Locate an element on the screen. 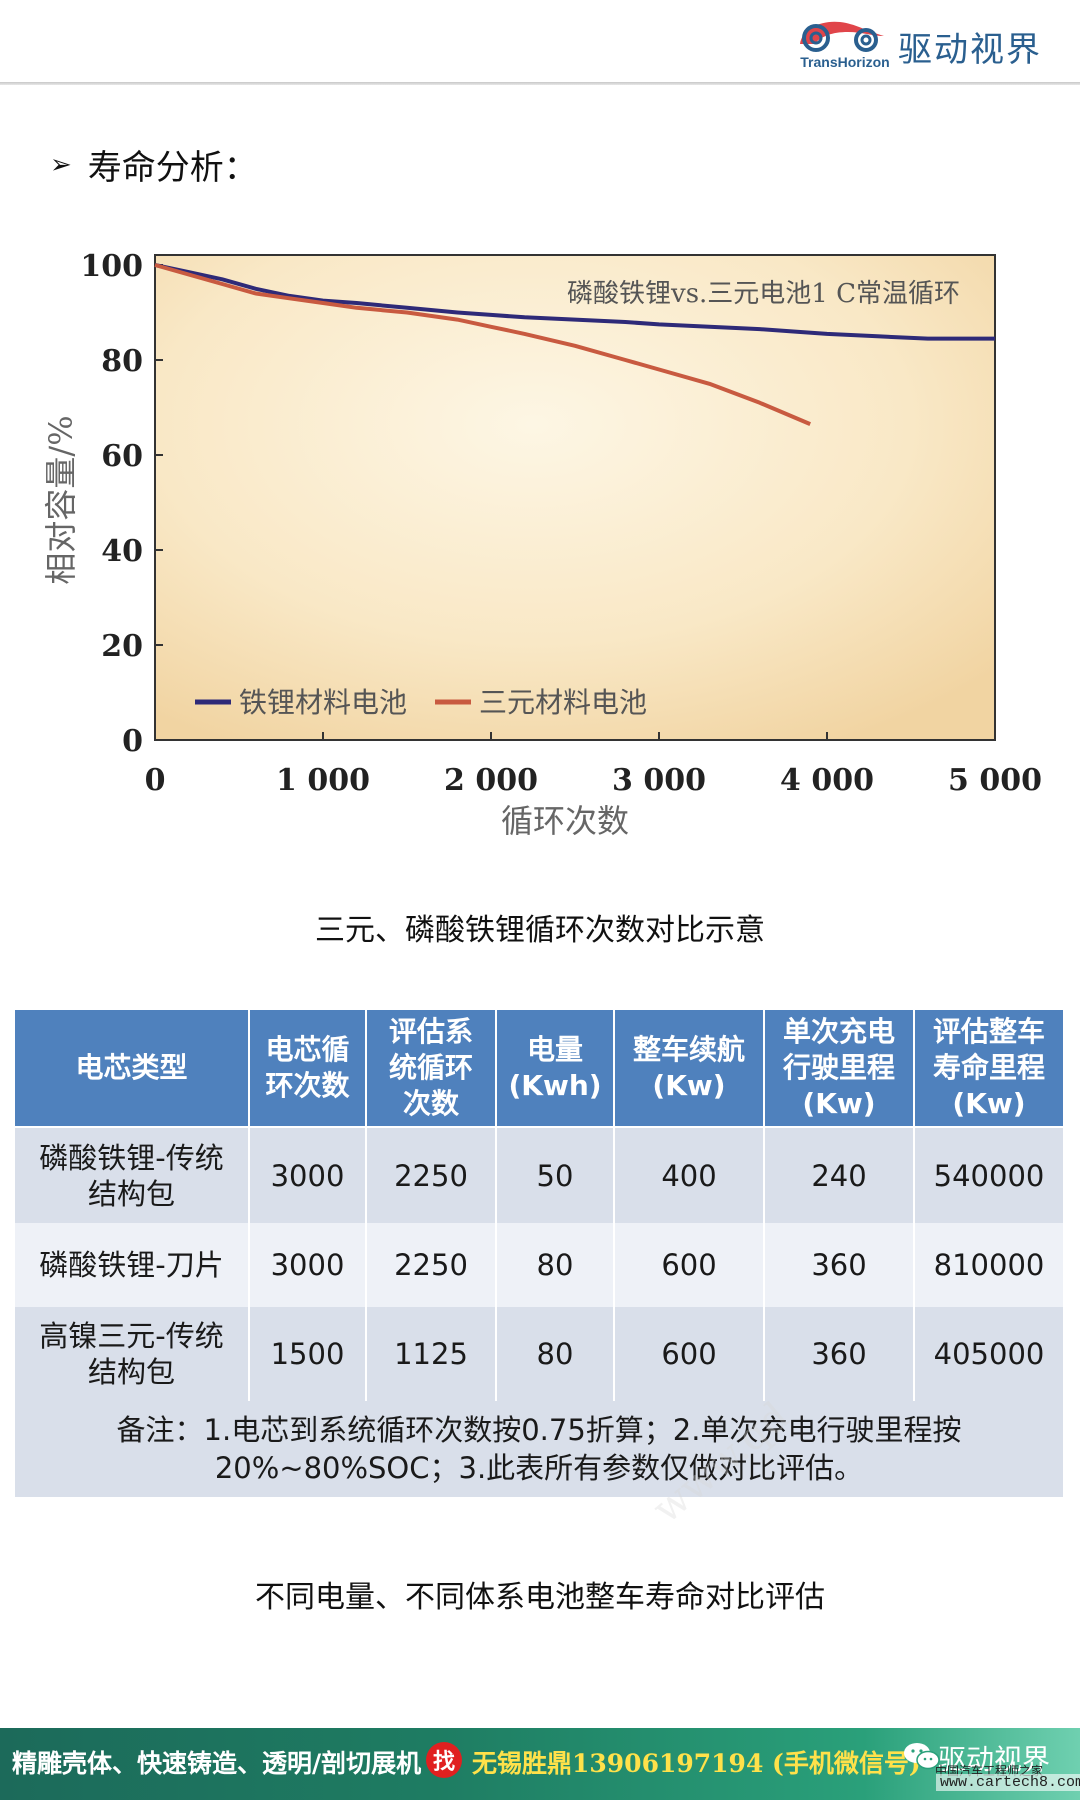 The image size is (1080, 1800). chart-x-axis-label: 循环次数 is located at coordinates (565, 821).